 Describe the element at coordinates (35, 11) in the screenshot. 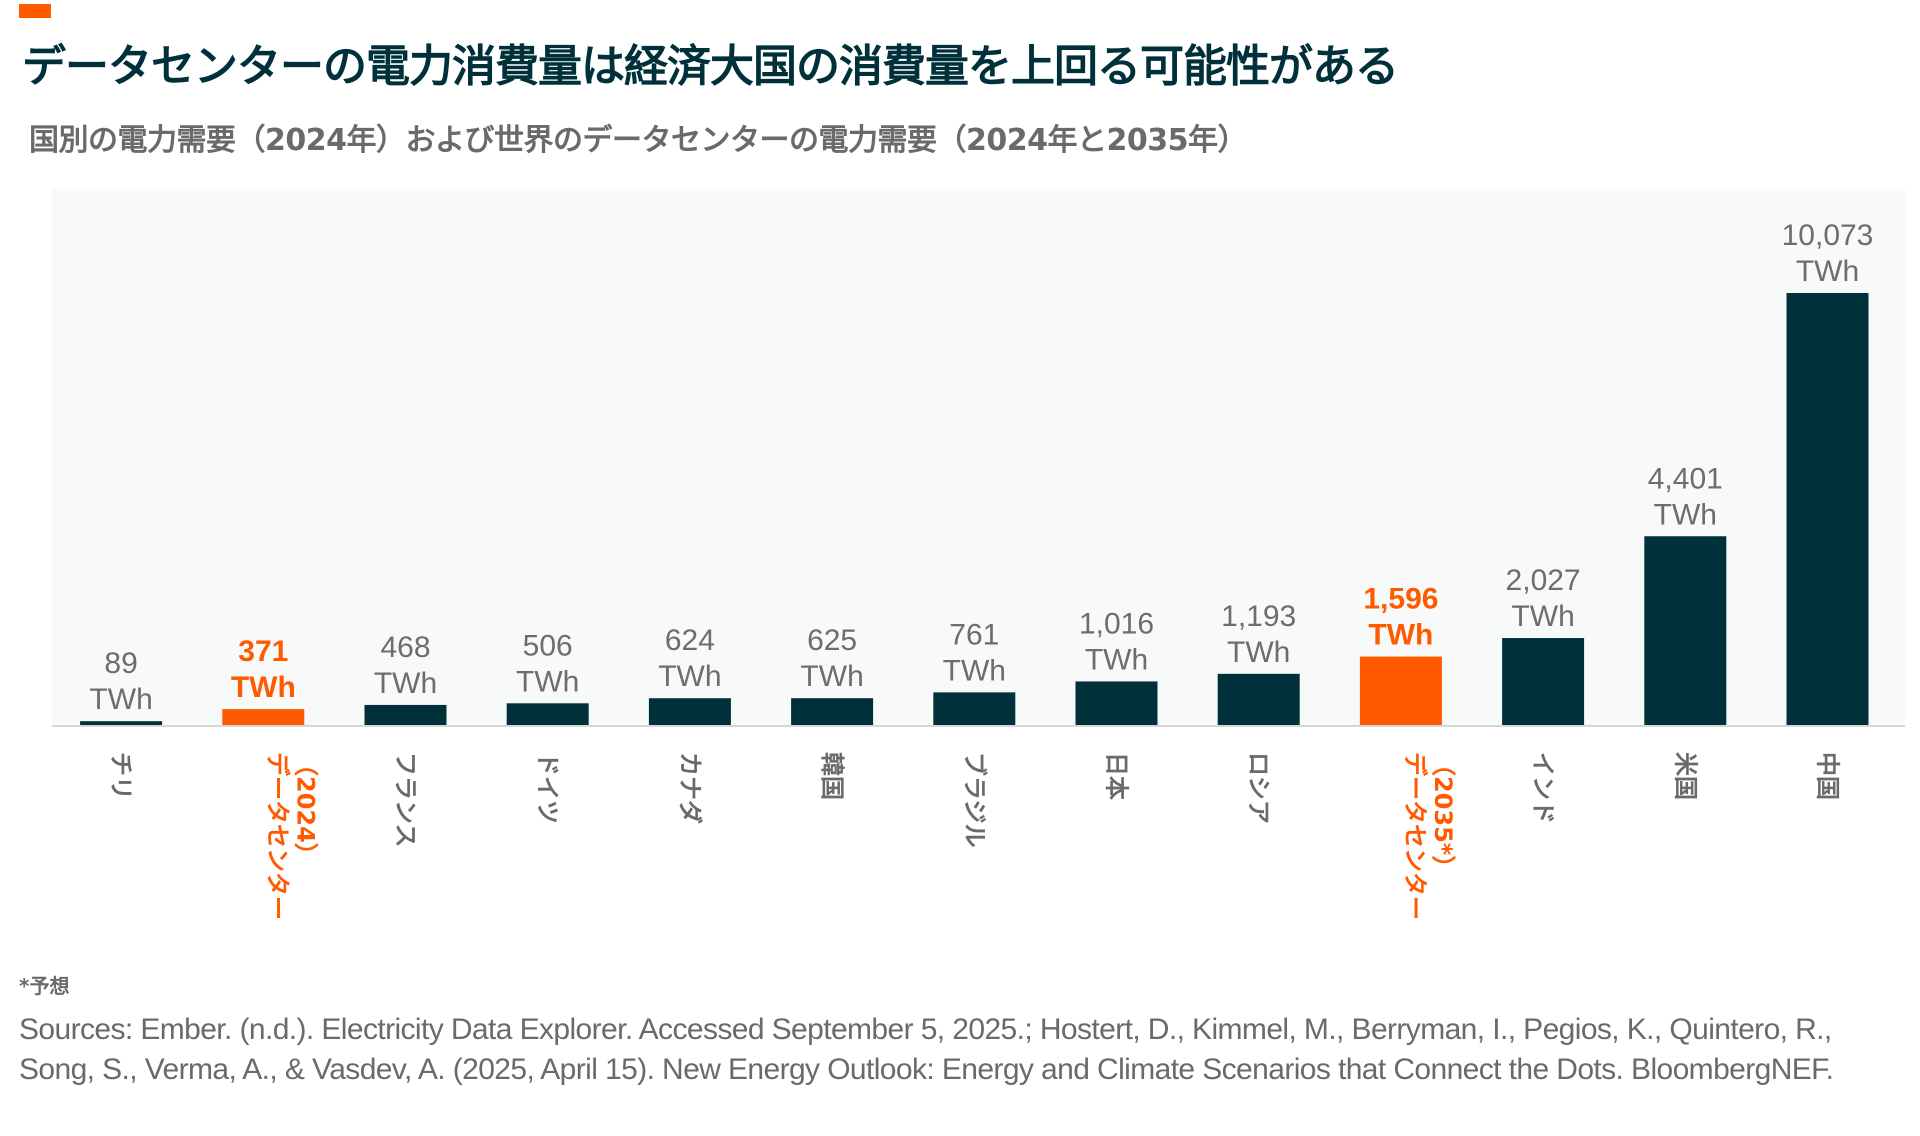

I see `accent-bar` at that location.